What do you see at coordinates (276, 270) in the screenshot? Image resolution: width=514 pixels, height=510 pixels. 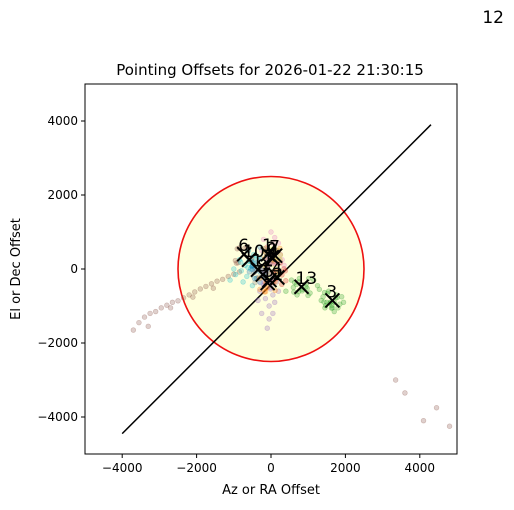 I see `cluster-label-4: 4` at bounding box center [276, 270].